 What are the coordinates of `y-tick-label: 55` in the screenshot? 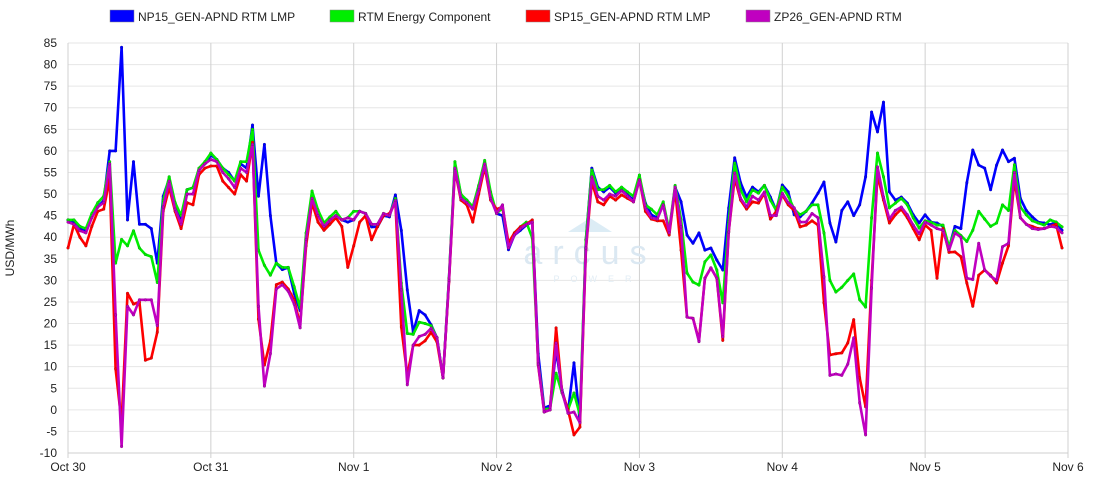 It's located at (51, 172).